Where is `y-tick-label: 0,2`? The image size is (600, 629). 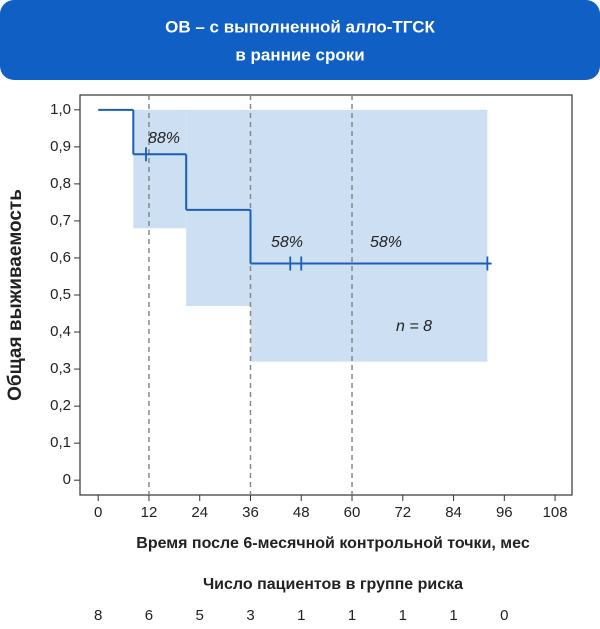 y-tick-label: 0,2 is located at coordinates (60, 405).